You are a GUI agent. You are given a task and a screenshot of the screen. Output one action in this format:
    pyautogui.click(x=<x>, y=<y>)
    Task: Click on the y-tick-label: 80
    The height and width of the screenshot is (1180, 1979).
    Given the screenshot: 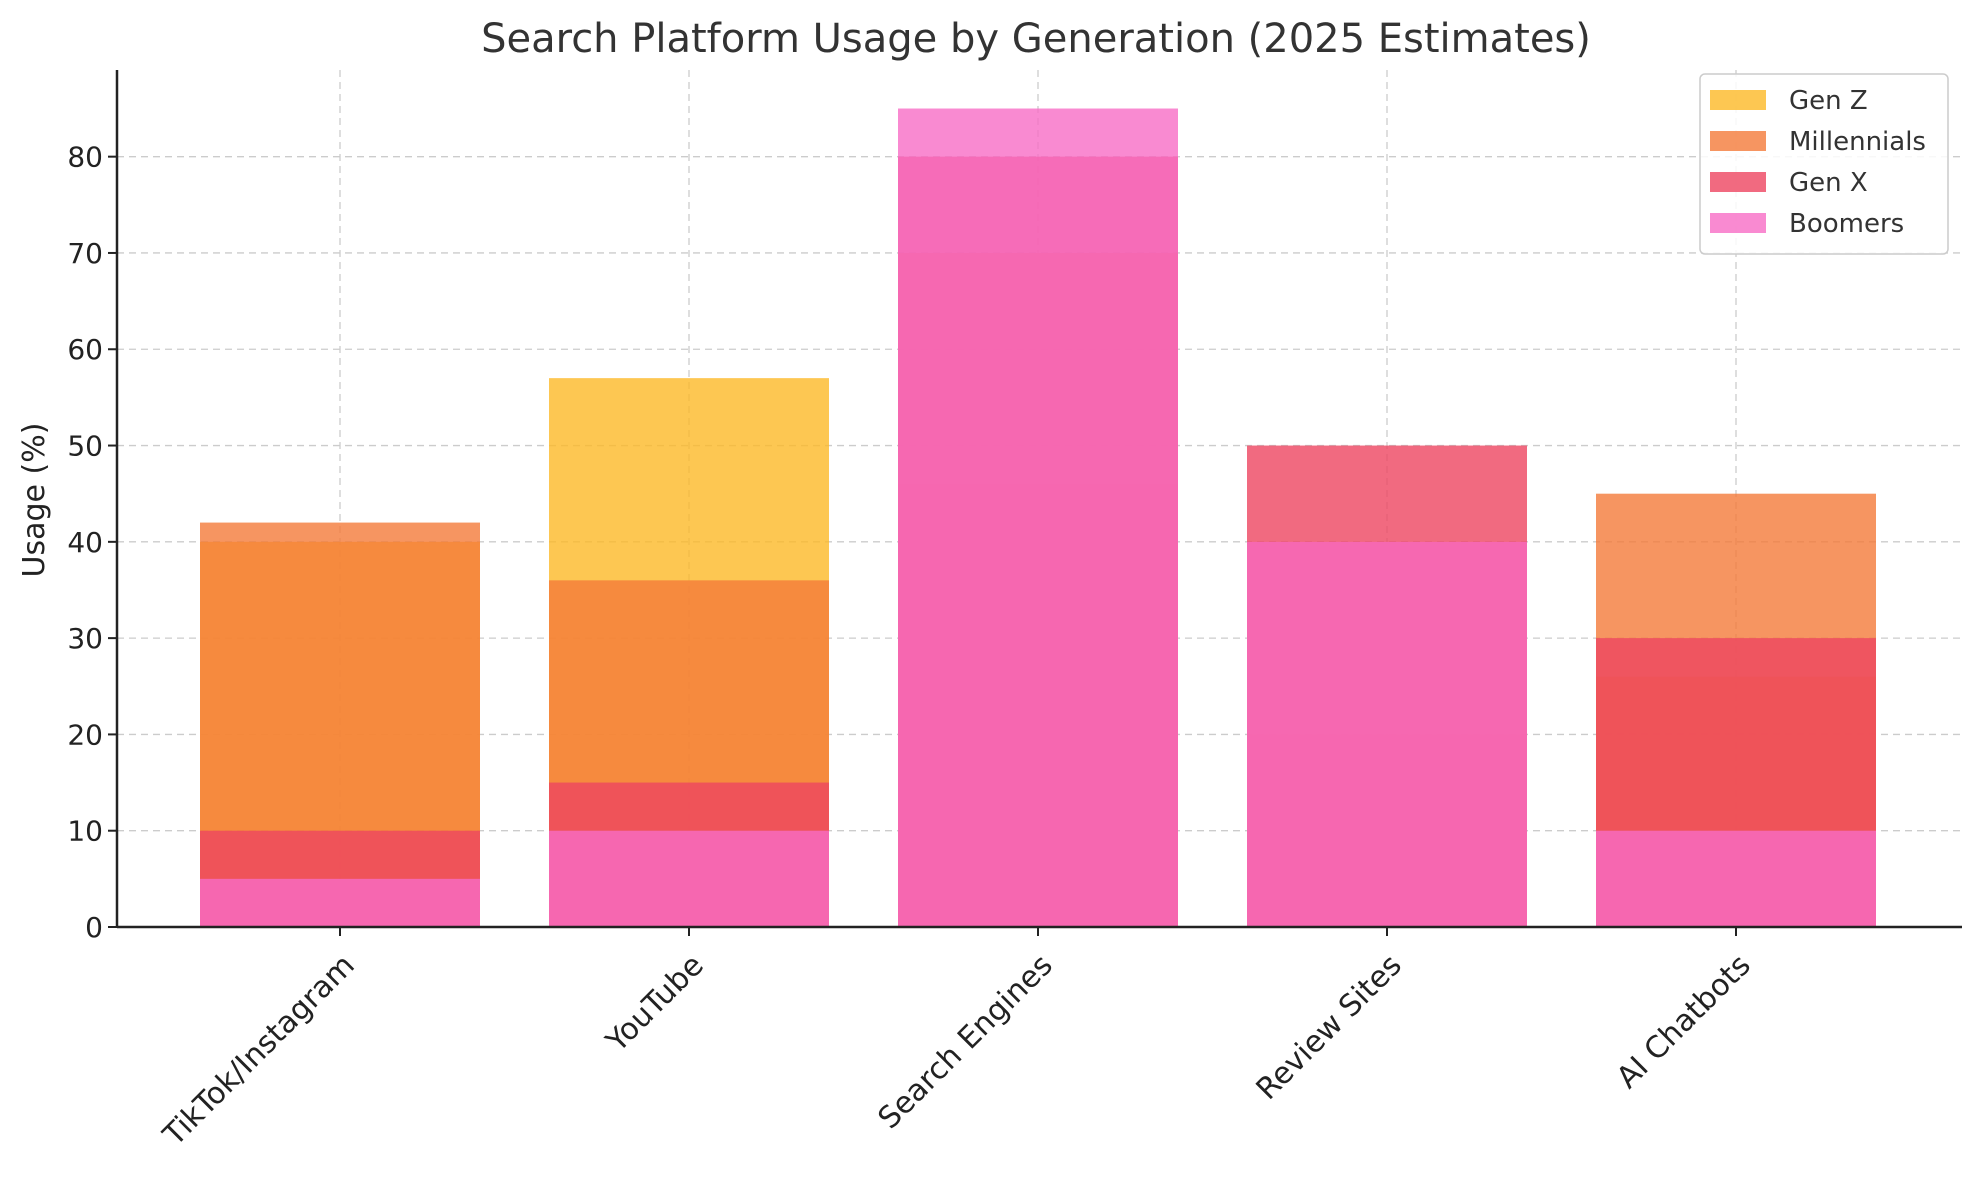 What is the action you would take?
    pyautogui.click(x=85, y=157)
    